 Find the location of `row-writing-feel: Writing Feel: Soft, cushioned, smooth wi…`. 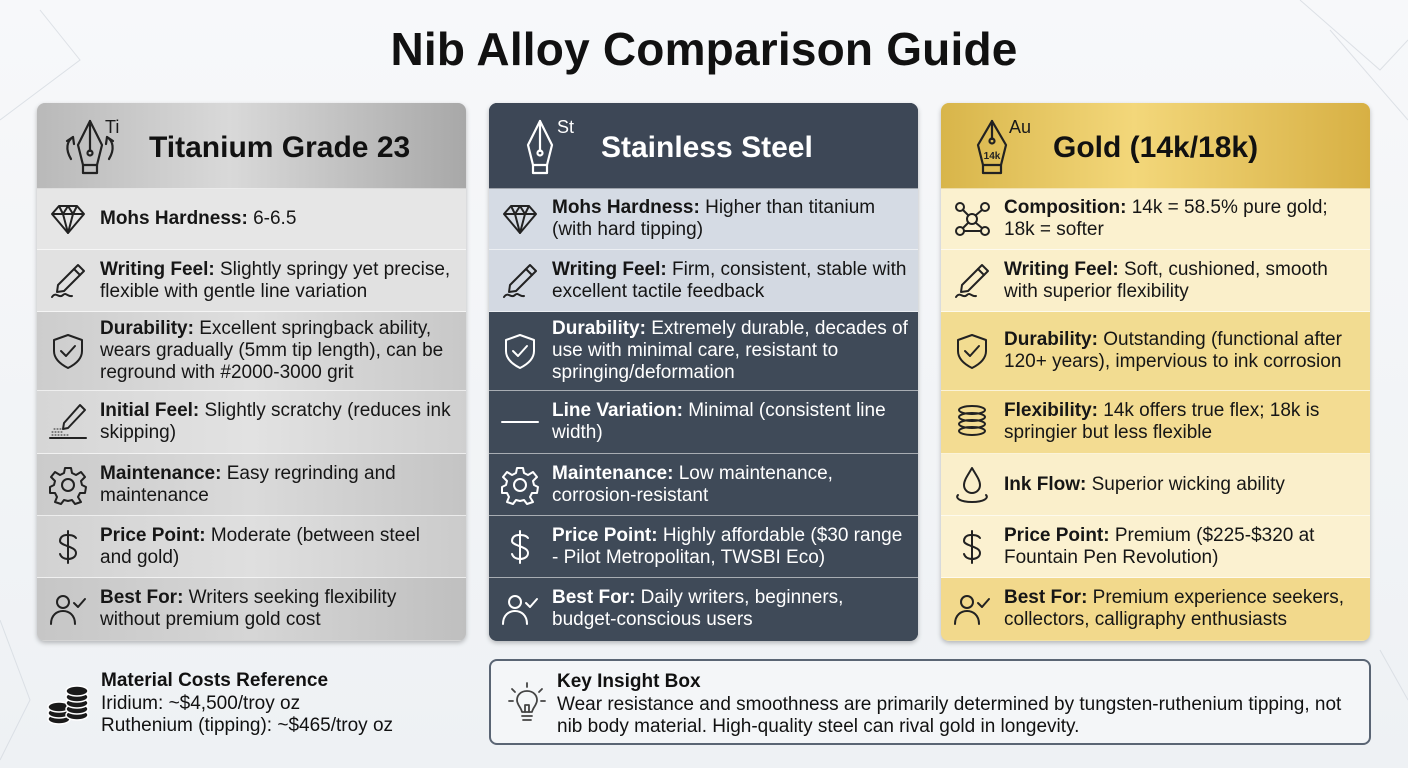

row-writing-feel: Writing Feel: Soft, cushioned, smooth wi… is located at coordinates (1155, 281).